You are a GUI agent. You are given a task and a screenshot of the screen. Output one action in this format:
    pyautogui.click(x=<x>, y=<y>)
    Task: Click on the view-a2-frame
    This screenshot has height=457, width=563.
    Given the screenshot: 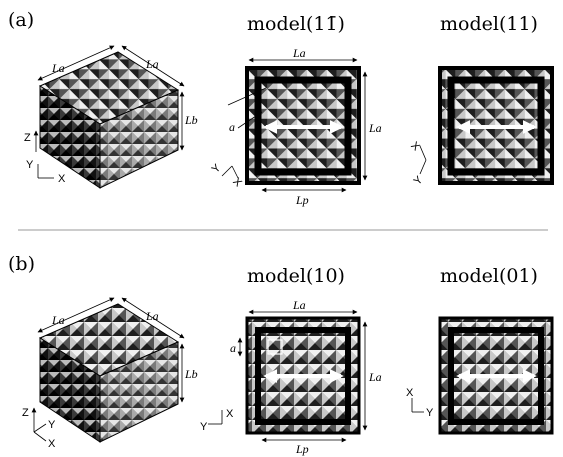 What is the action you would take?
    pyautogui.click(x=496, y=126)
    